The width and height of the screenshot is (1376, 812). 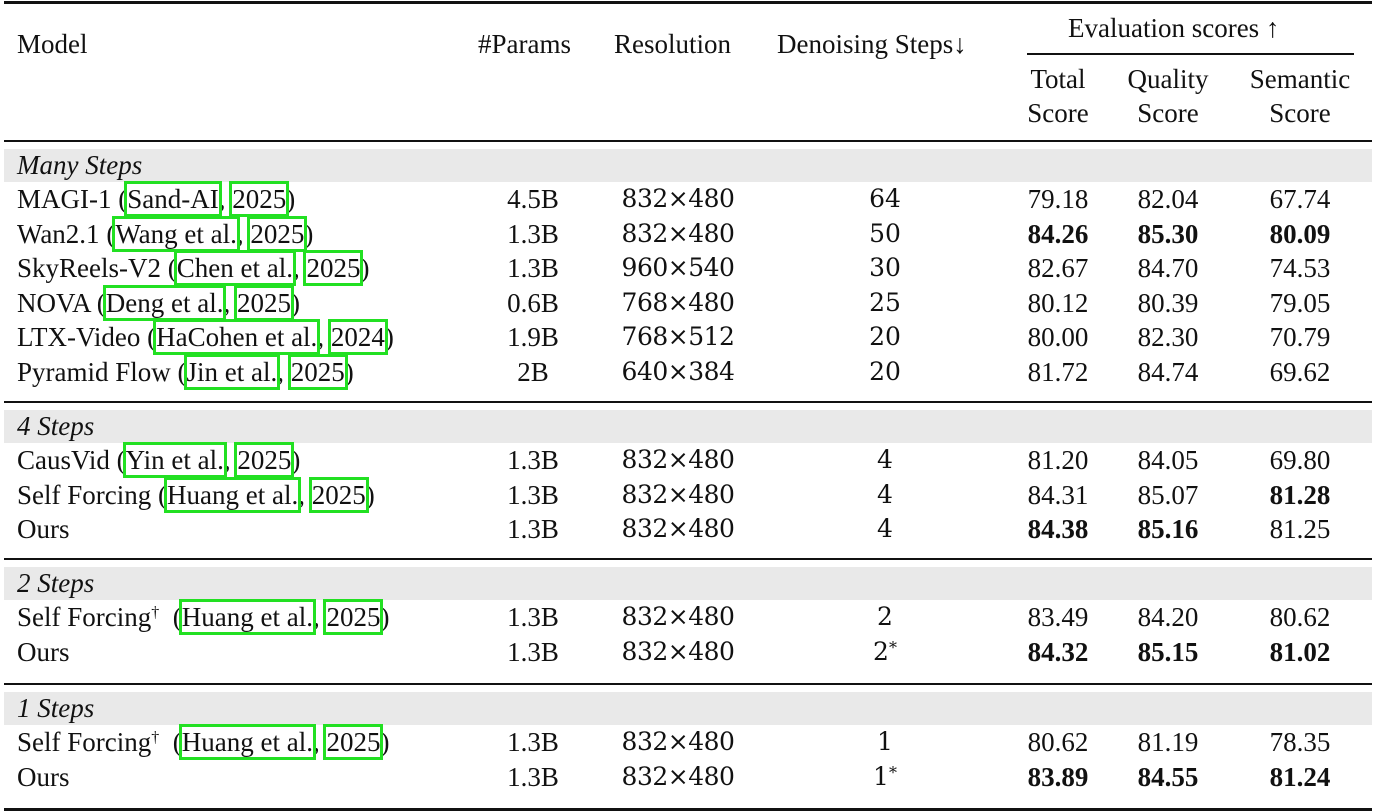 What do you see at coordinates (1058, 79) in the screenshot?
I see `header-total-score-line1: Total` at bounding box center [1058, 79].